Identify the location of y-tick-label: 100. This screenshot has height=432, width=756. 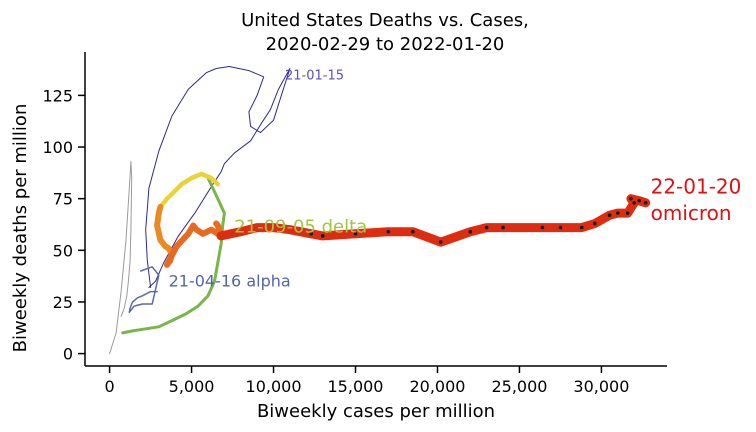
(57, 147).